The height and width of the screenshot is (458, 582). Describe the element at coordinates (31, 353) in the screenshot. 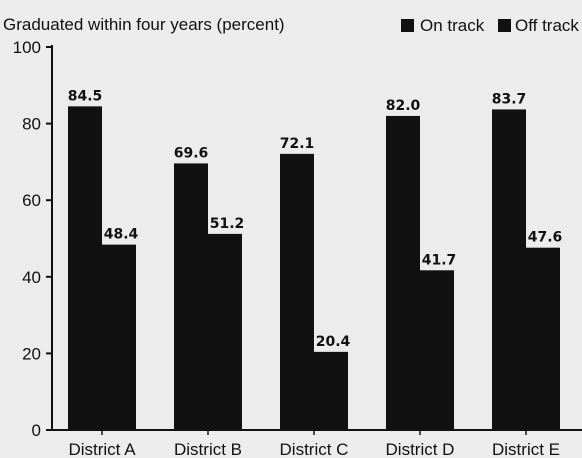

I see `y-tick-label: 20` at that location.